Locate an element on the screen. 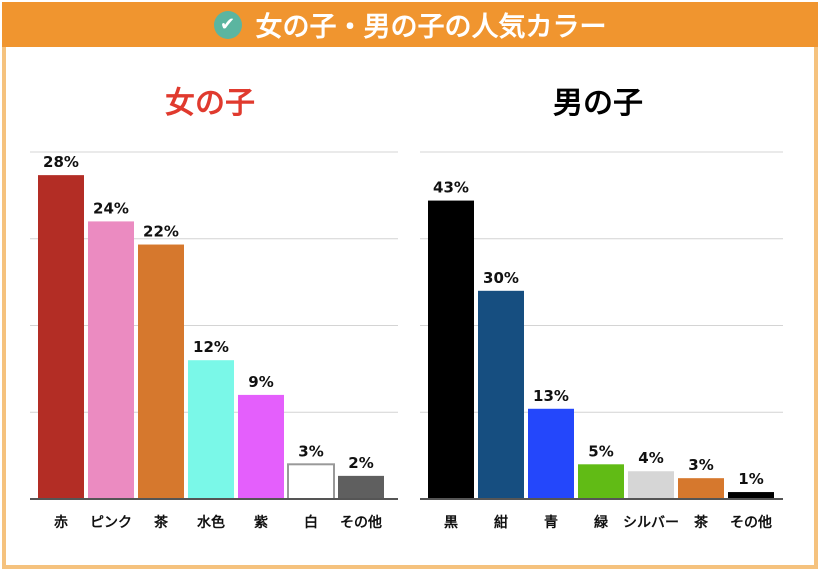 The image size is (818, 573). category-label: 赤 is located at coordinates (61, 523).